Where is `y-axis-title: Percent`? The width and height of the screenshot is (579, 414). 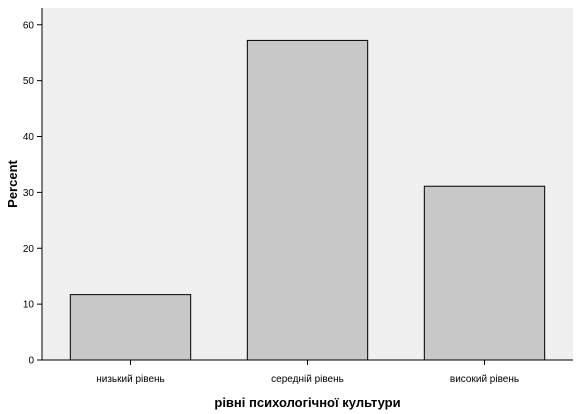
y-axis-title: Percent is located at coordinates (12, 183).